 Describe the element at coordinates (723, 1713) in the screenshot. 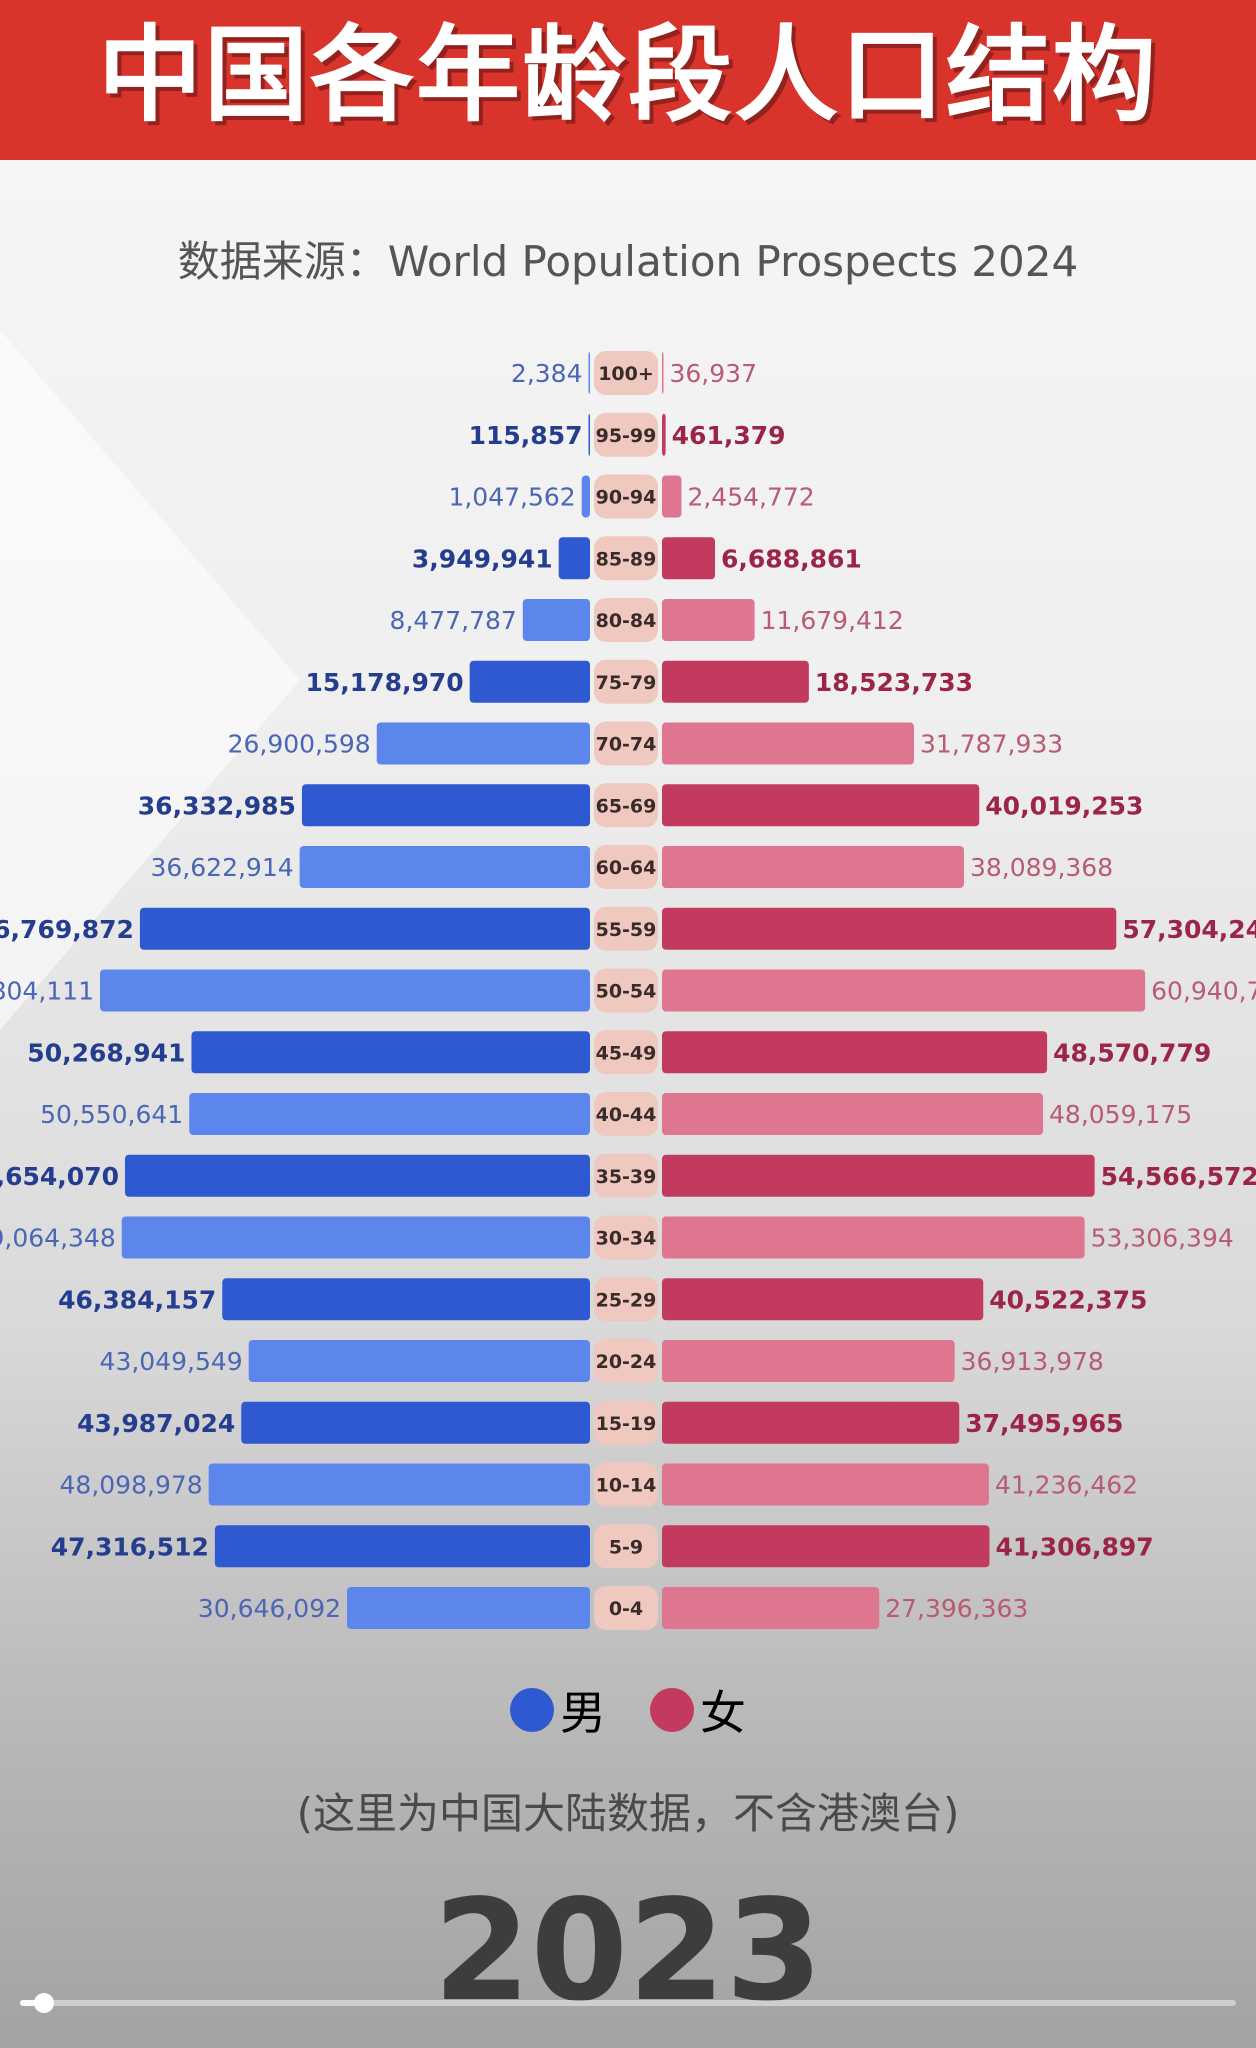

I see `legend-label-female: 女` at that location.